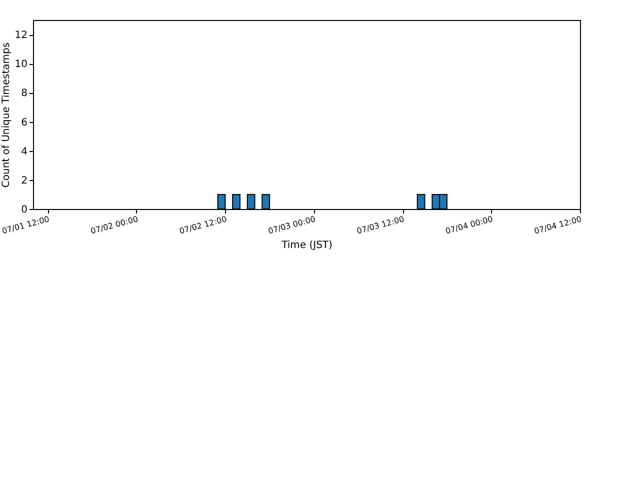  What do you see at coordinates (24, 210) in the screenshot?
I see `y-tick-label: 0` at bounding box center [24, 210].